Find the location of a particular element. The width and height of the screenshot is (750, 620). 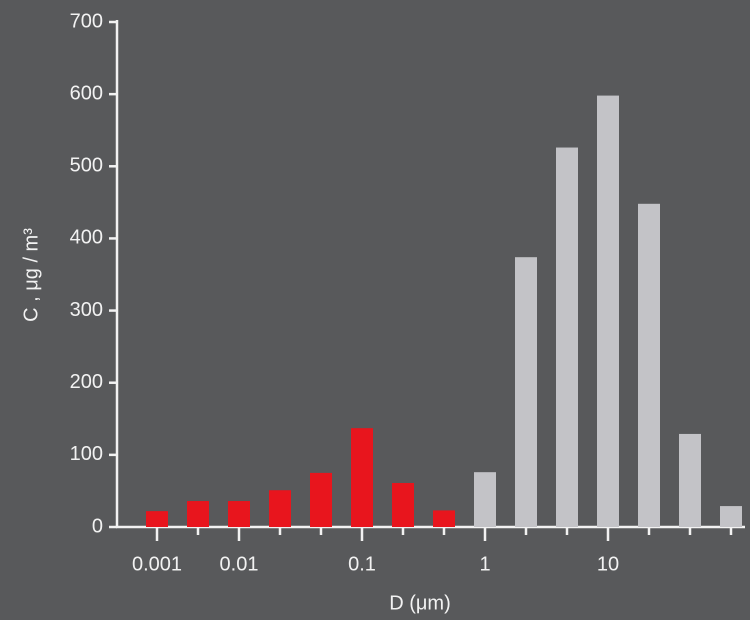

x-tick-label: 0.001 is located at coordinates (157, 564).